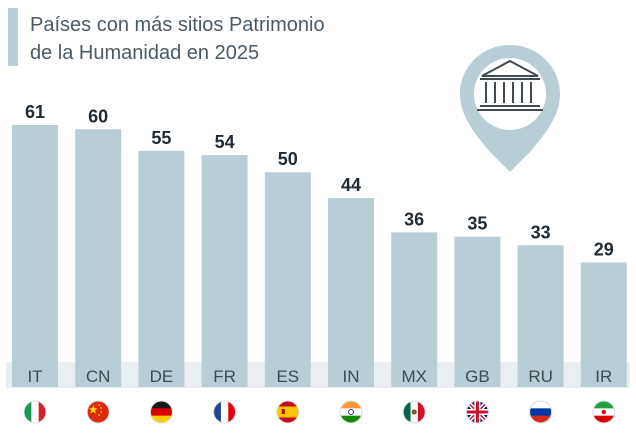 The height and width of the screenshot is (436, 636). What do you see at coordinates (510, 68) in the screenshot?
I see `museum-roof` at bounding box center [510, 68].